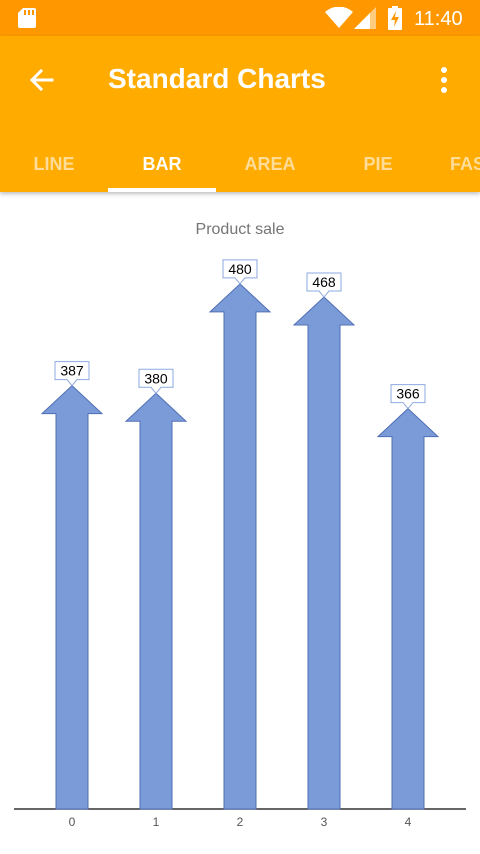 The height and width of the screenshot is (854, 480). What do you see at coordinates (72, 371) in the screenshot?
I see `data-label-0: 387` at bounding box center [72, 371].